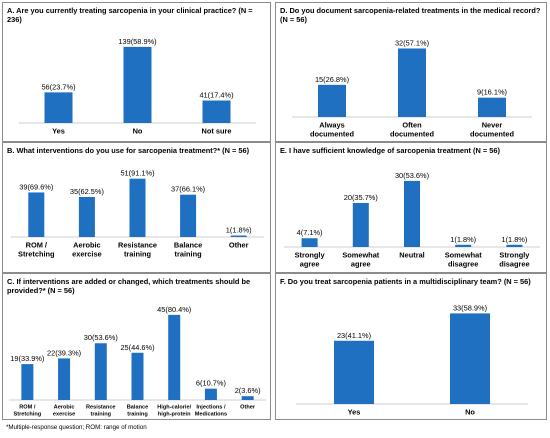 The image size is (550, 438). I want to click on data-label: 25(44.6%), so click(137, 347).